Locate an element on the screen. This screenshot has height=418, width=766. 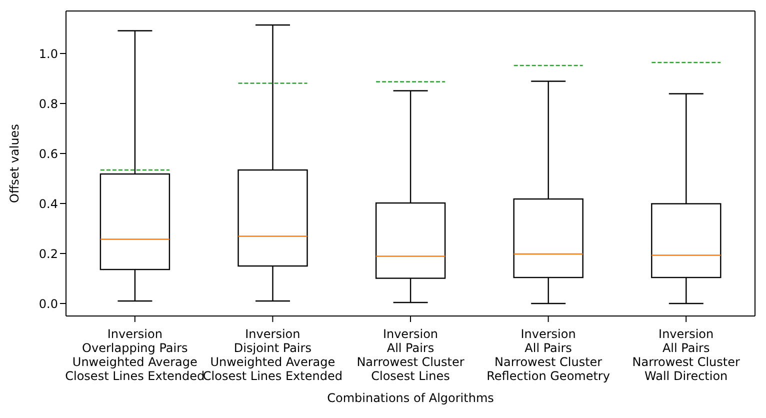
y-tick-label: 0.6 is located at coordinates (48, 153).